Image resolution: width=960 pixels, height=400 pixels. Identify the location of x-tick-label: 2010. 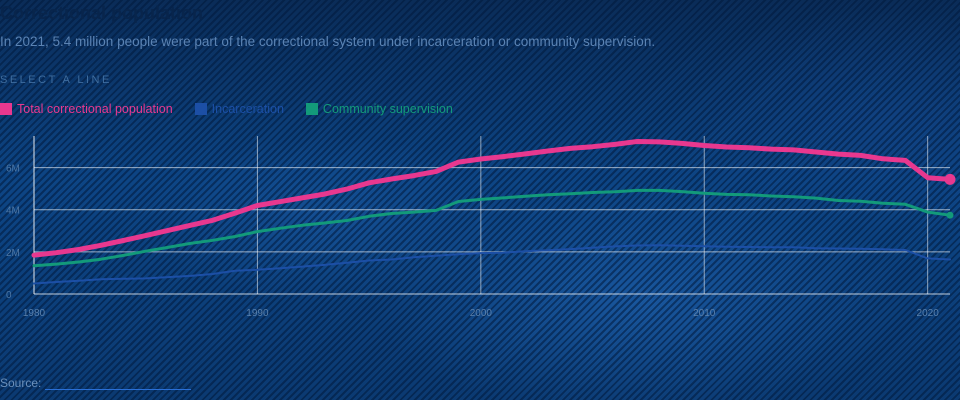
(704, 313).